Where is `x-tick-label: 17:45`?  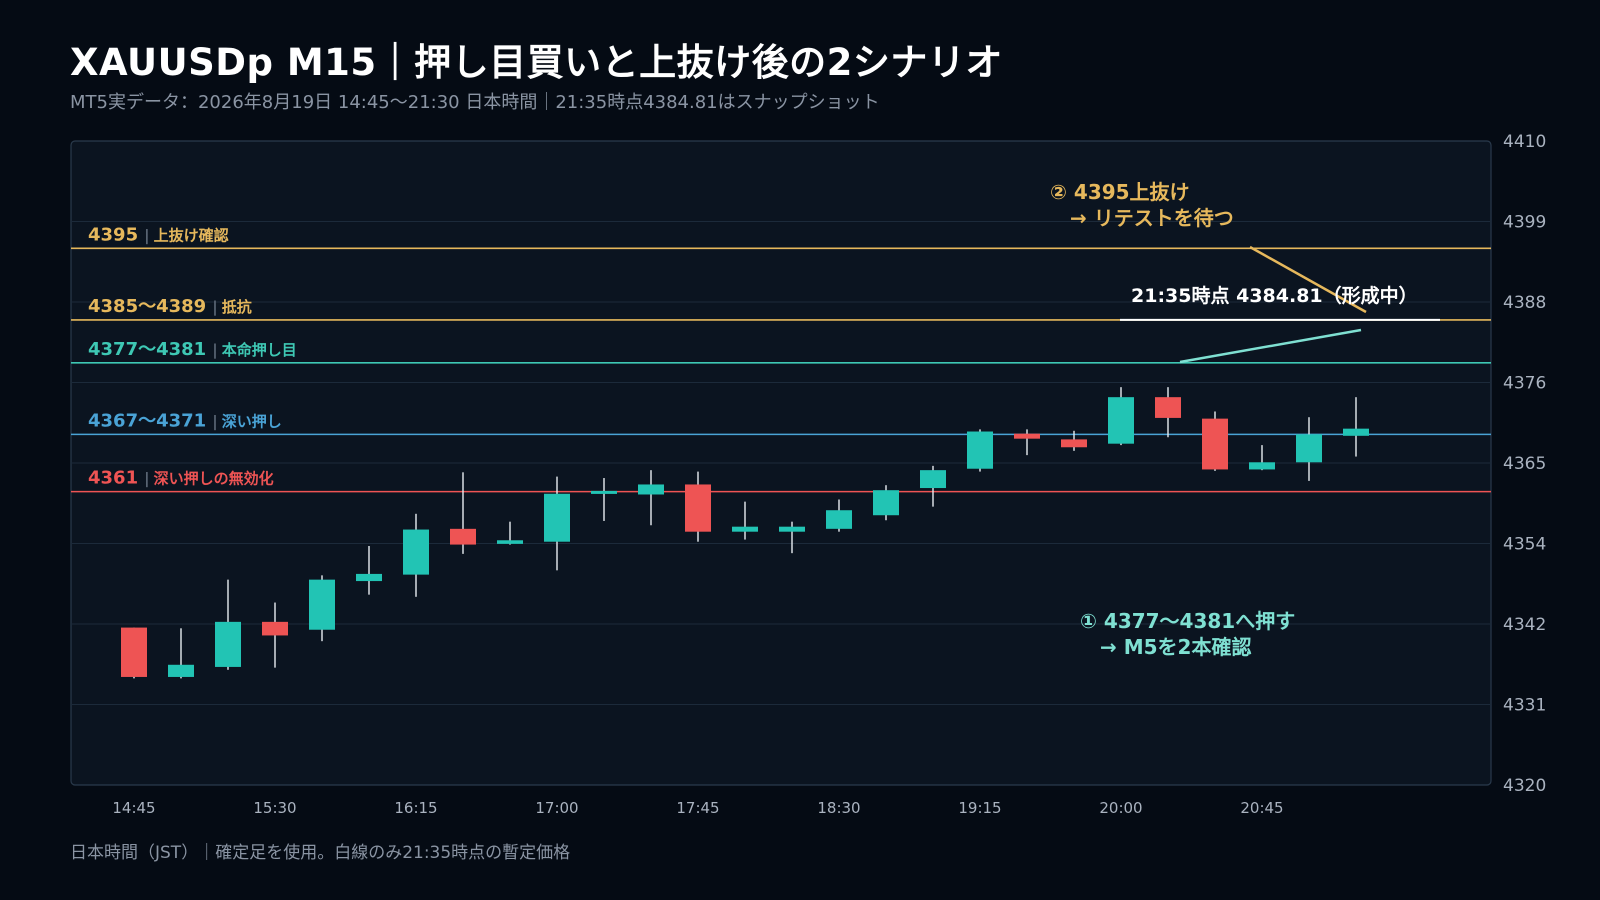
x-tick-label: 17:45 is located at coordinates (697, 808).